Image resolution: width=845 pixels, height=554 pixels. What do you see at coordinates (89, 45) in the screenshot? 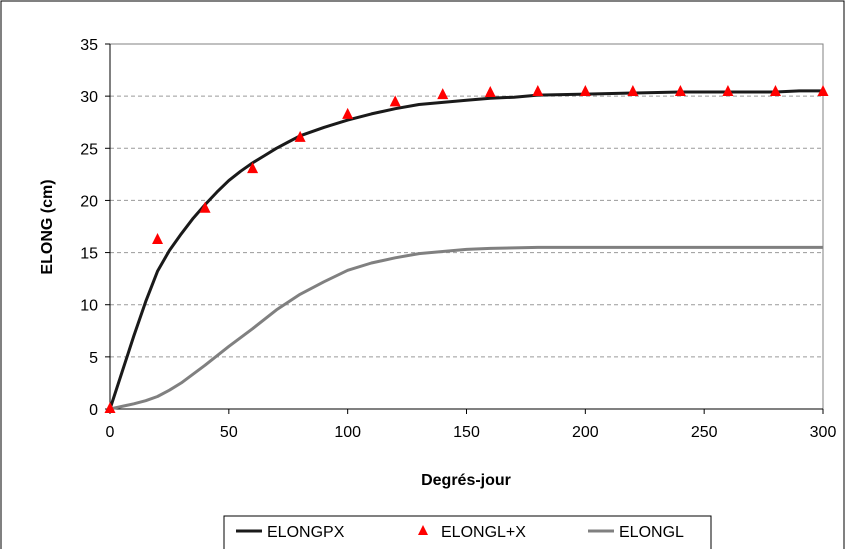
I see `y-tick-label: 35` at bounding box center [89, 45].